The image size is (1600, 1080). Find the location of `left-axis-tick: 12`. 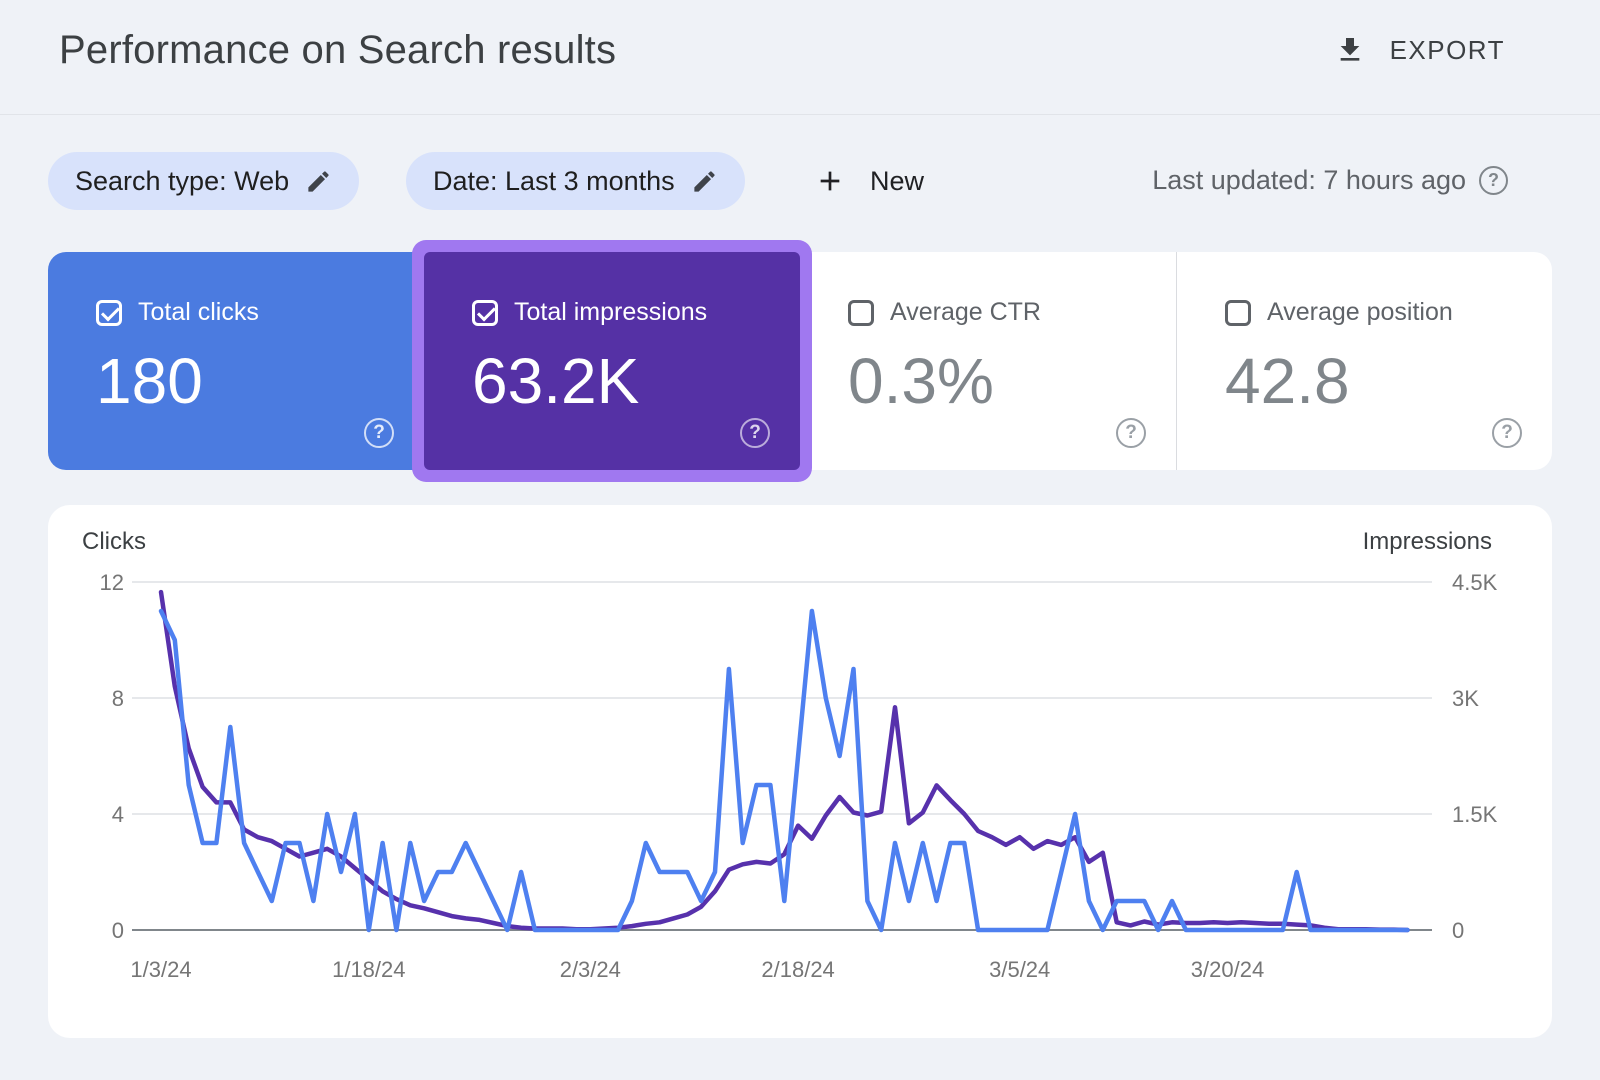

left-axis-tick: 12 is located at coordinates (112, 582).